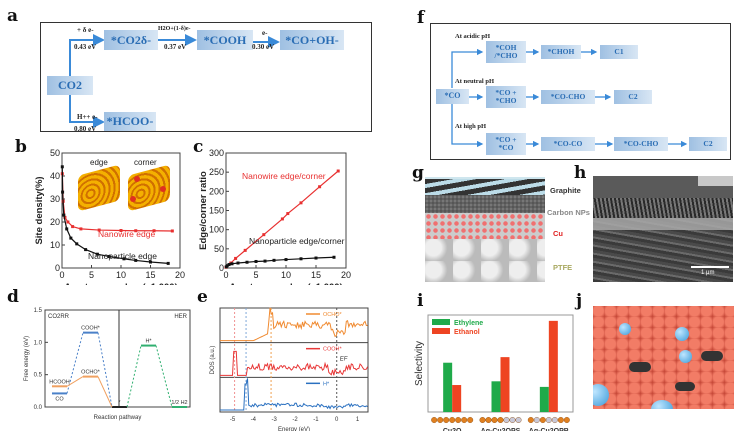  What do you see at coordinates (87, 117) in the screenshot?
I see `step-label: H++ e-` at bounding box center [87, 117].